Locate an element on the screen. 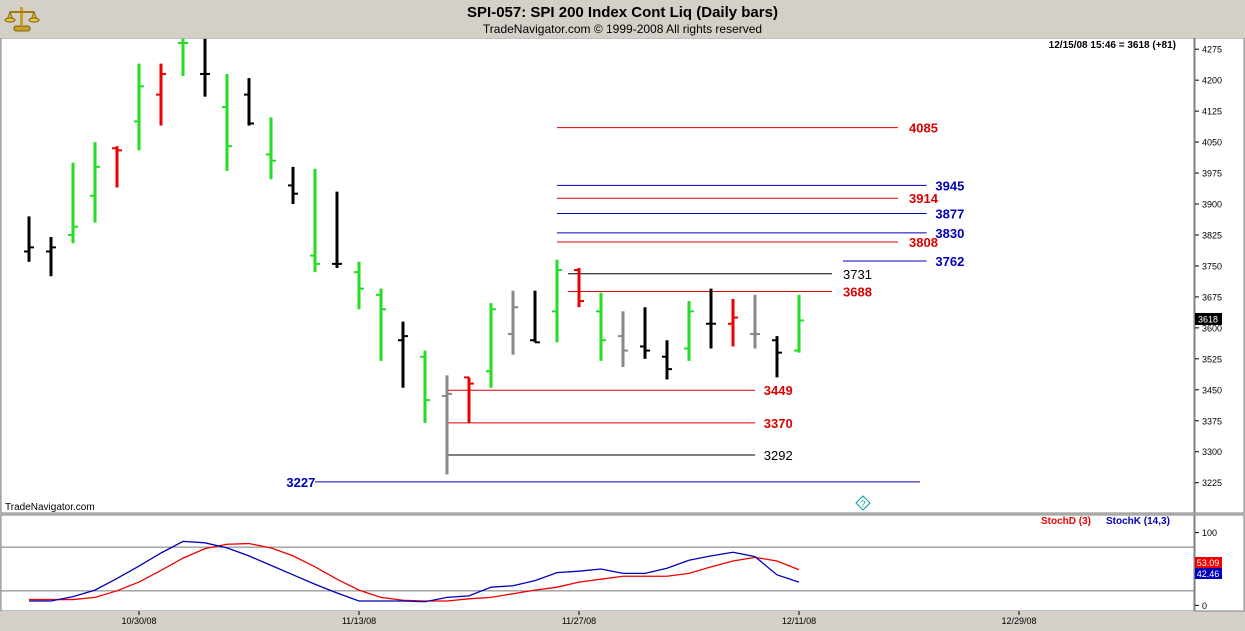 The width and height of the screenshot is (1245, 631). level-label: 3877 is located at coordinates (949, 214).